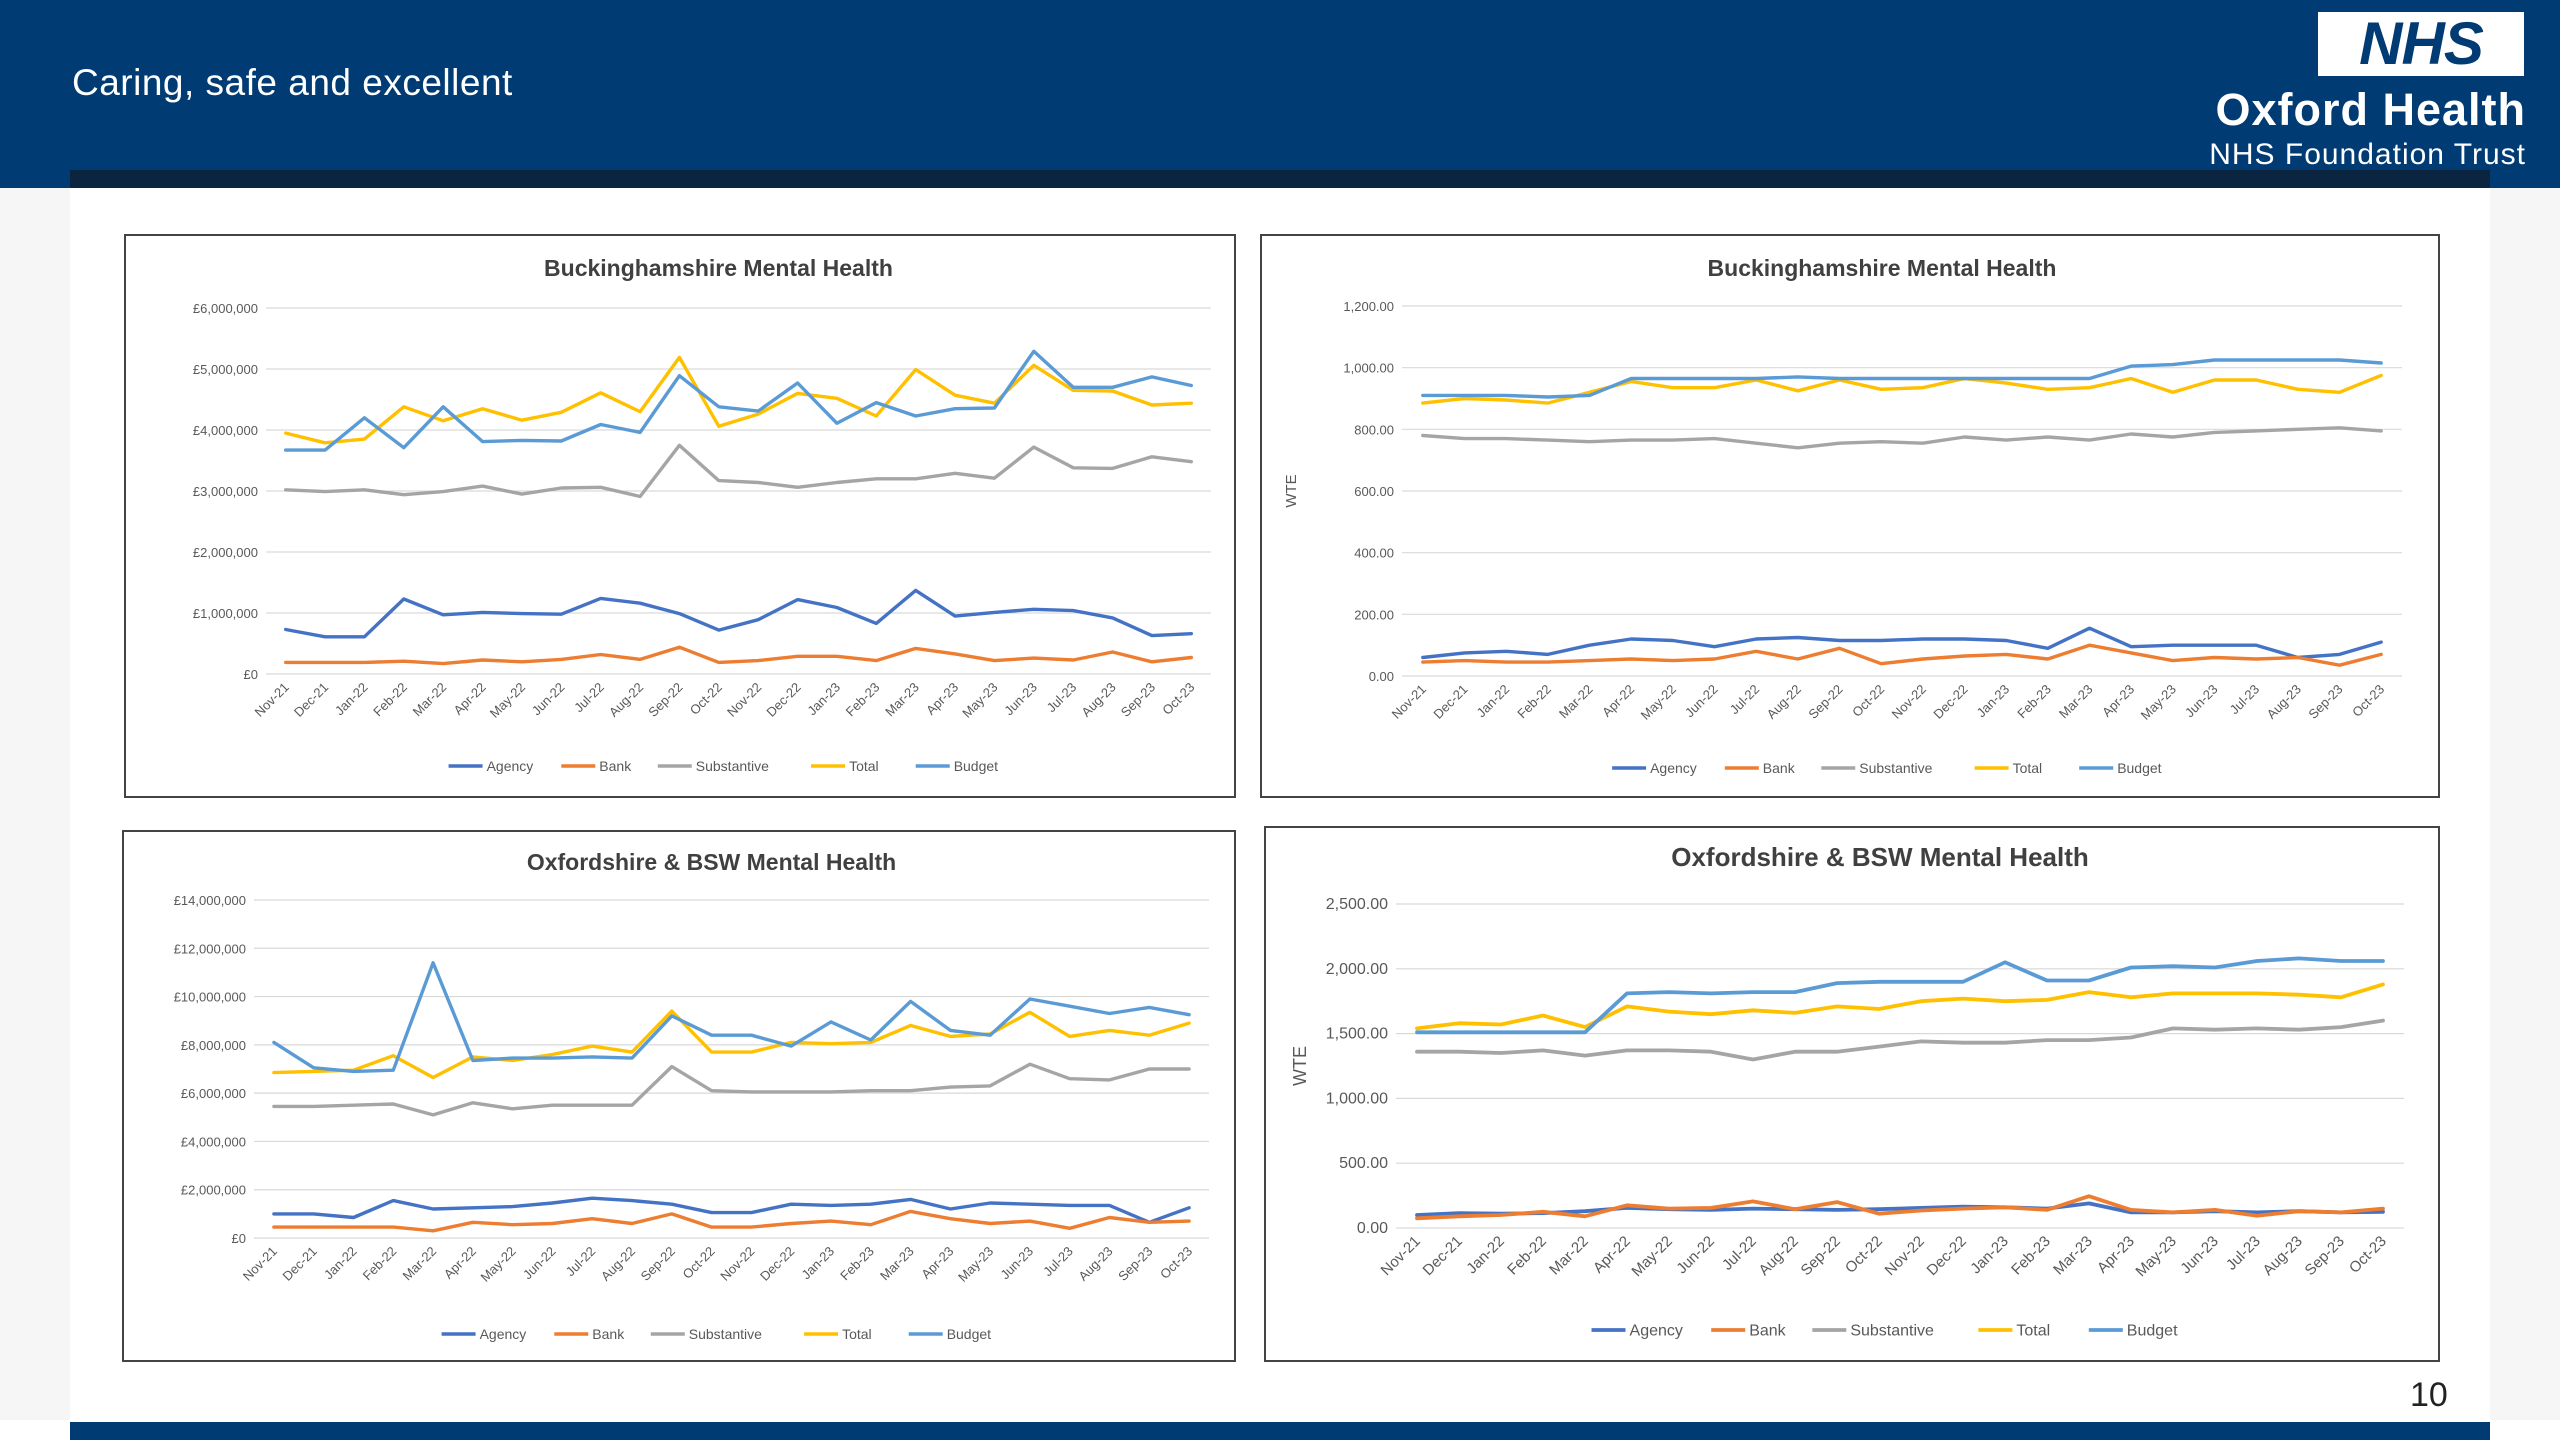 The width and height of the screenshot is (2560, 1440). What do you see at coordinates (225, 491) in the screenshot?
I see `y-tick-label: £3,000,000` at bounding box center [225, 491].